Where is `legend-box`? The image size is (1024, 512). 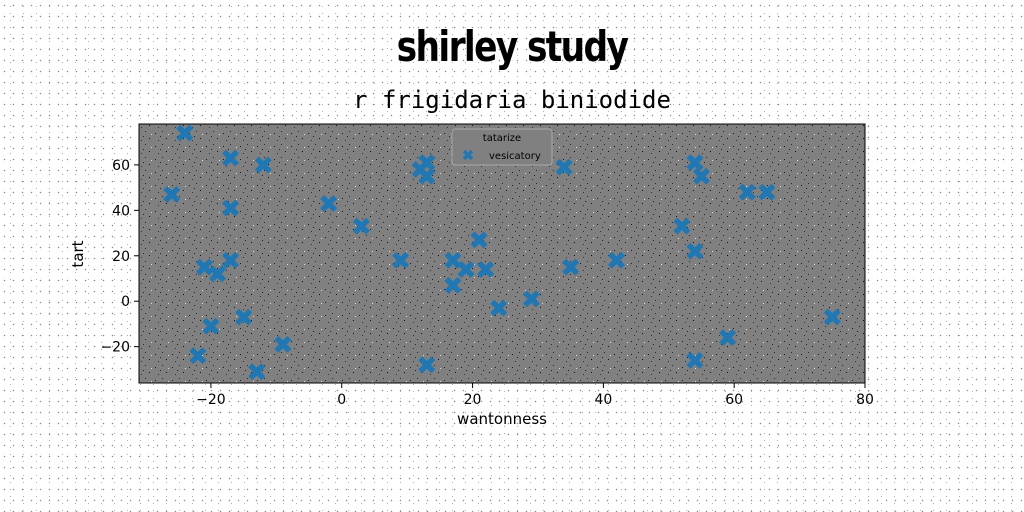
legend-box is located at coordinates (502, 147).